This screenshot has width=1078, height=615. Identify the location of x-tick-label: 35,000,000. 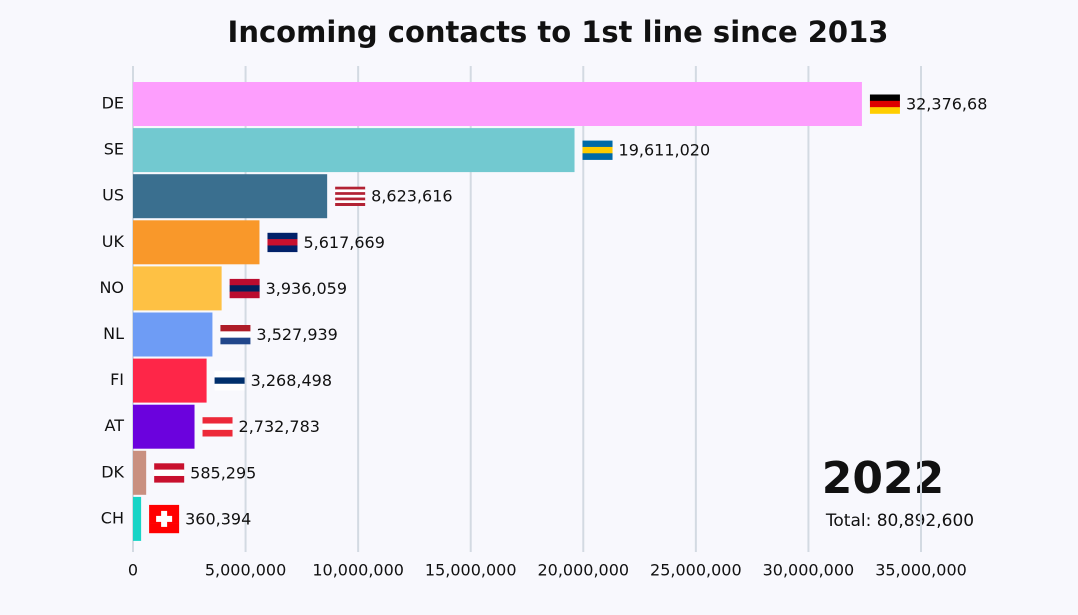
(921, 570).